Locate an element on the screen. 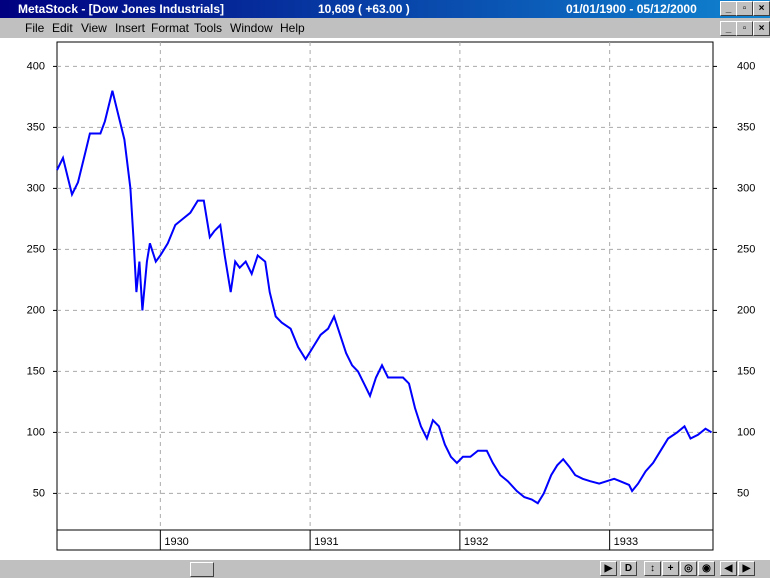 The height and width of the screenshot is (578, 770). menu-item: View is located at coordinates (94, 28).